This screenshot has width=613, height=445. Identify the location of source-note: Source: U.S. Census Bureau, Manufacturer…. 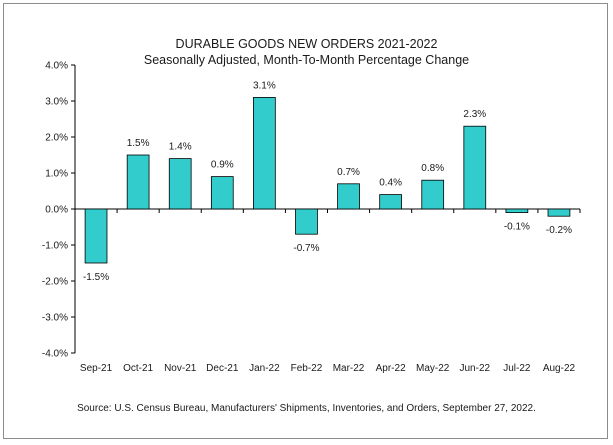
(306, 408).